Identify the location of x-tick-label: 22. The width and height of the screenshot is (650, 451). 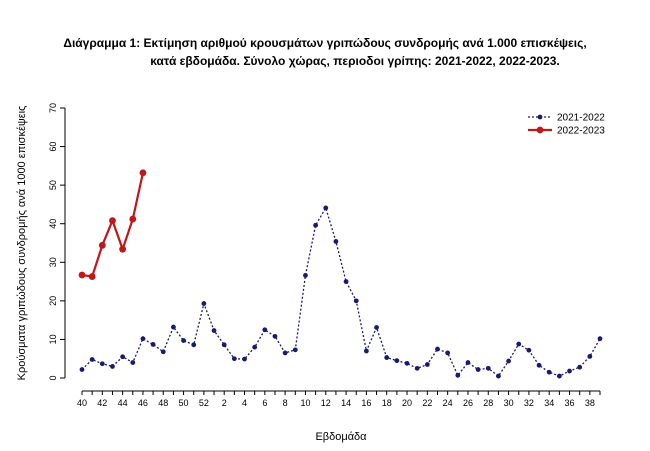
(427, 403).